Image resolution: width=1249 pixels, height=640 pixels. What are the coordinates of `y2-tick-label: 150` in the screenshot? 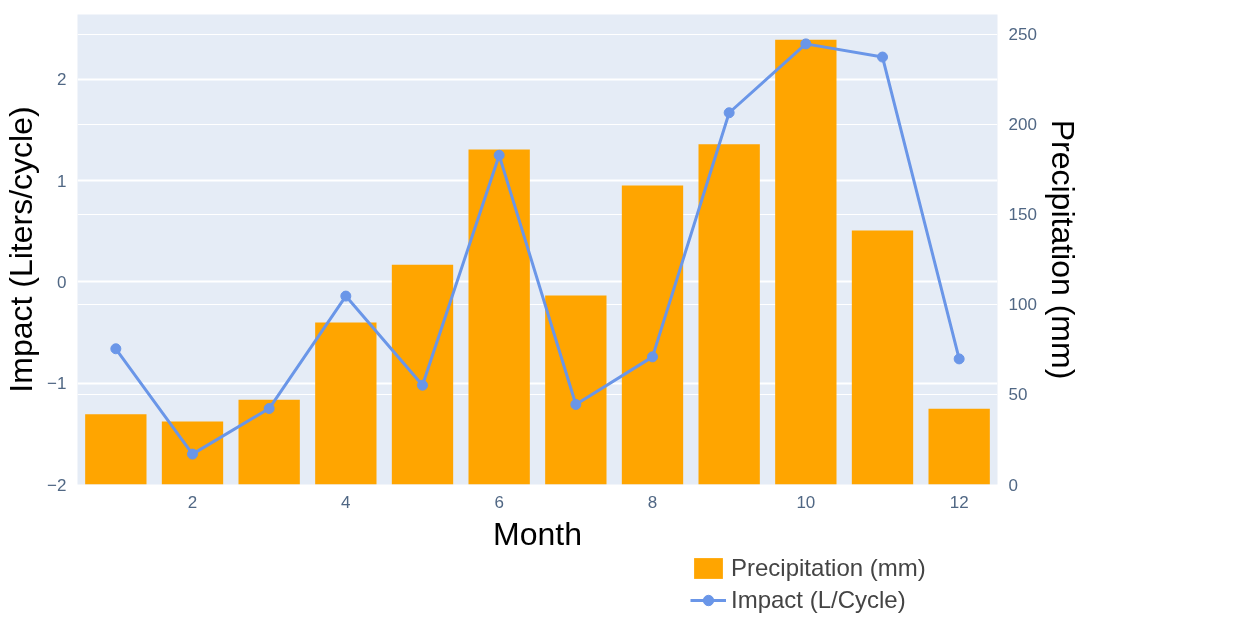 It's located at (1022, 215).